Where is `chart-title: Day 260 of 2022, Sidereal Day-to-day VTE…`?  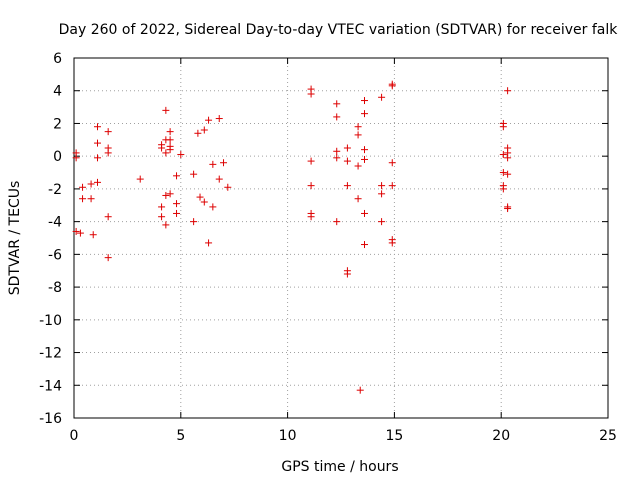
chart-title: Day 260 of 2022, Sidereal Day-to-day VTE… is located at coordinates (339, 30).